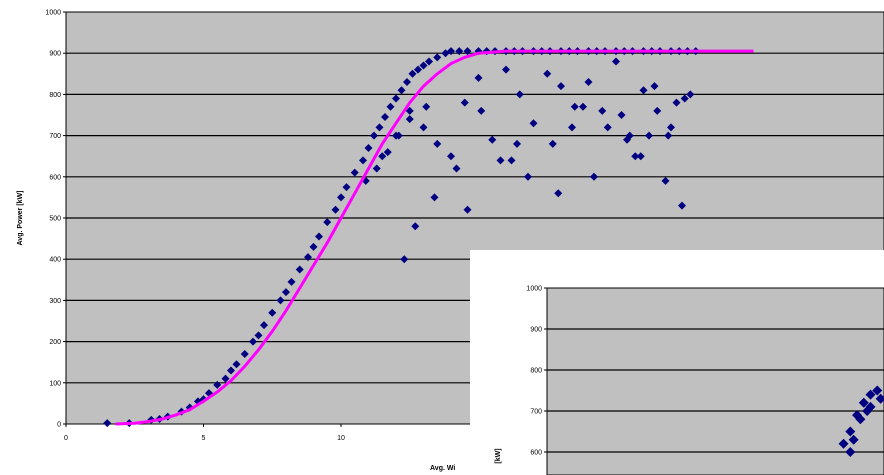 The height and width of the screenshot is (475, 884). I want to click on main-y-tick-label: 800, so click(55, 95).